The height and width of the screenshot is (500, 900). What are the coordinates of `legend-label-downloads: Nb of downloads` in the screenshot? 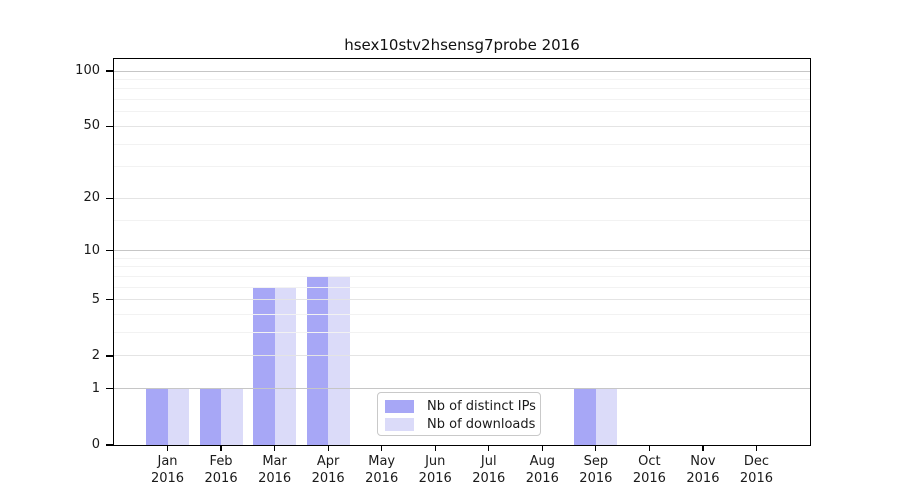 It's located at (481, 424).